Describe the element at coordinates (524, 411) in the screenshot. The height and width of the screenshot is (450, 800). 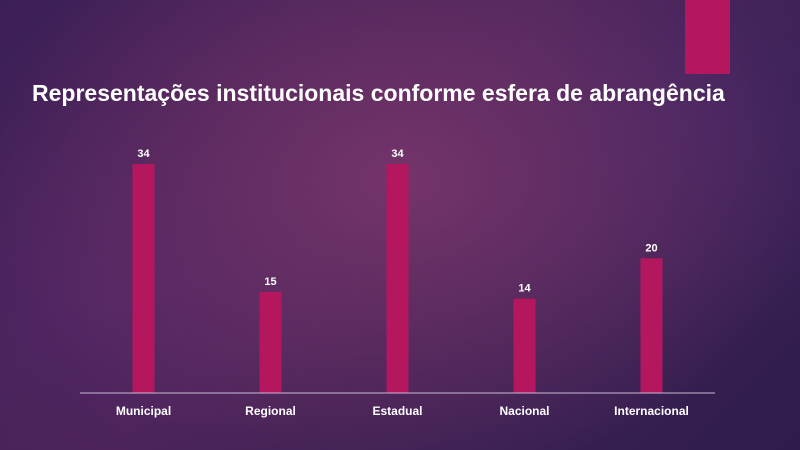
I see `category-label-nacional: Nacional` at that location.